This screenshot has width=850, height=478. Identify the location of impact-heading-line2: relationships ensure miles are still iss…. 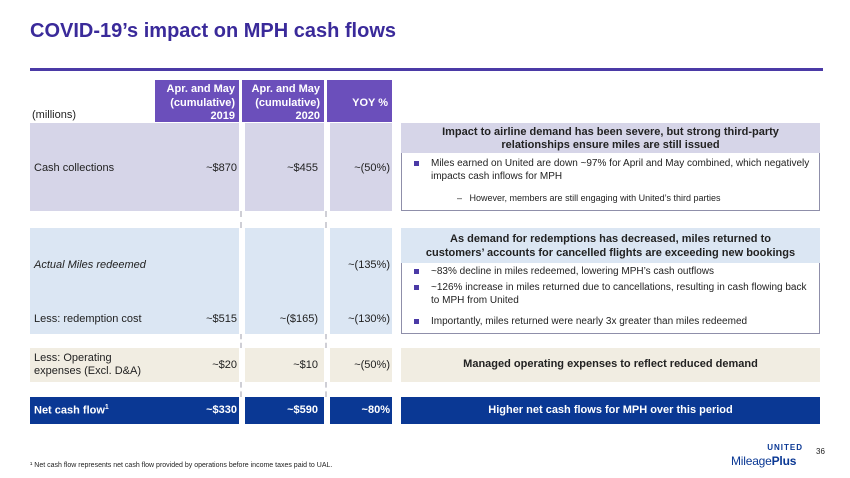
(610, 145).